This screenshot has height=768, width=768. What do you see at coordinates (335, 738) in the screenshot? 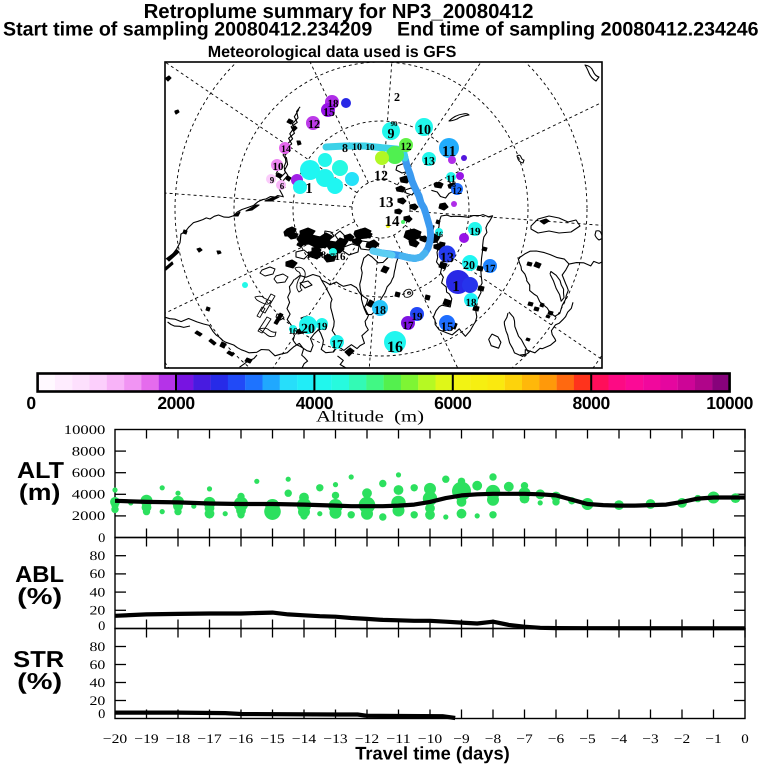
I see `svg-text: −13` at bounding box center [335, 738].